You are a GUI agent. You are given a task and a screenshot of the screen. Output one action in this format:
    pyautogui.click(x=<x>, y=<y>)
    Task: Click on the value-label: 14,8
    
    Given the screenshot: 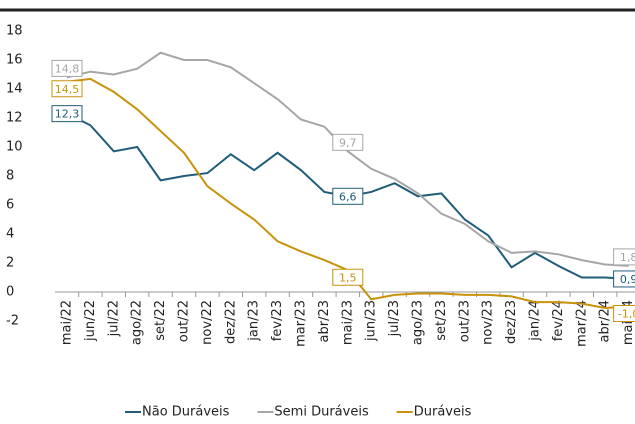 What is the action you would take?
    pyautogui.click(x=67, y=68)
    